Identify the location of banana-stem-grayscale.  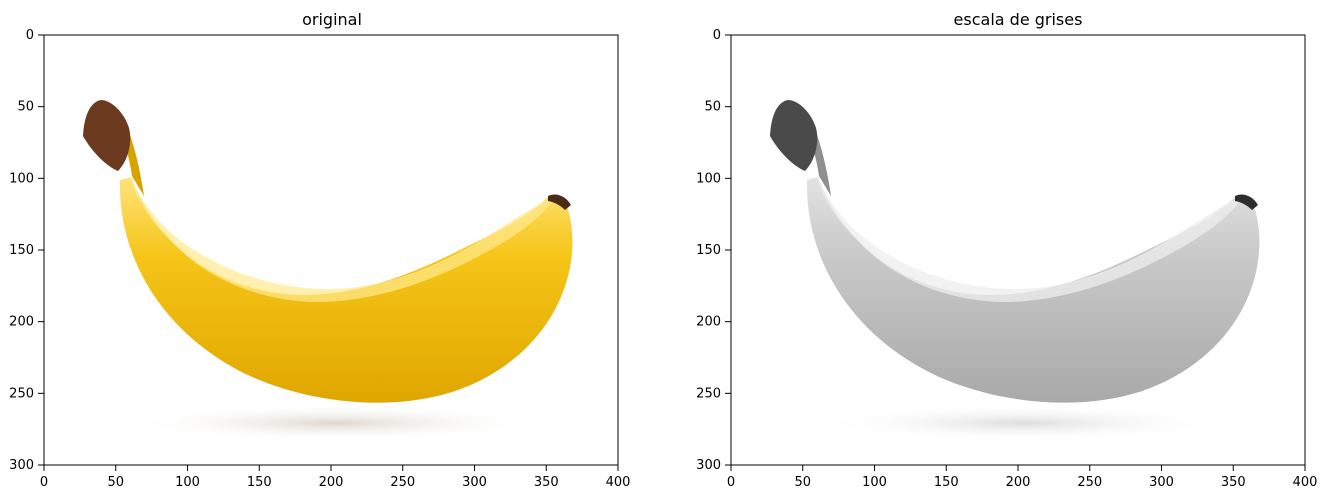
(794, 135).